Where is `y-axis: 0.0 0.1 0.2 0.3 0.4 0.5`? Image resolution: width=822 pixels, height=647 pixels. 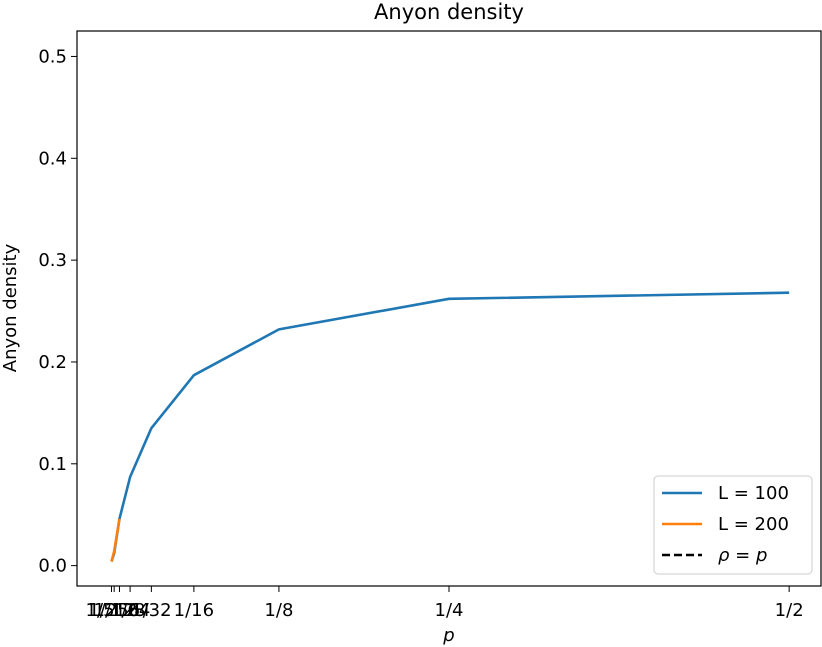 y-axis: 0.0 0.1 0.2 0.3 0.4 0.5 is located at coordinates (57, 311).